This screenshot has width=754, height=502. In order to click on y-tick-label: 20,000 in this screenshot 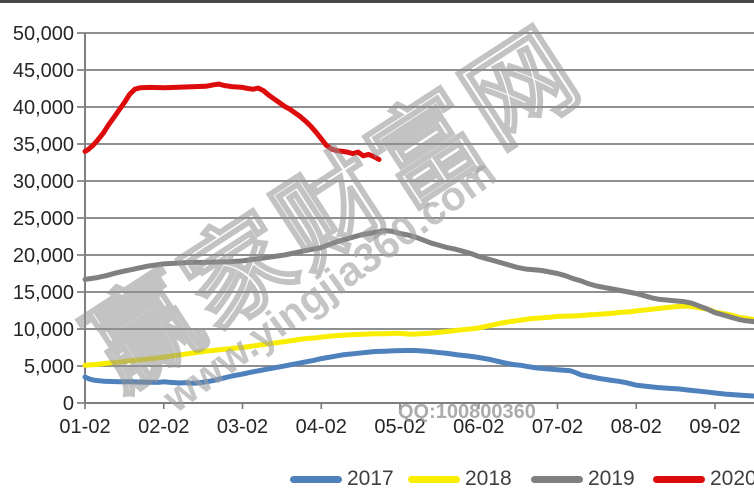, I will do `click(43, 256)`.